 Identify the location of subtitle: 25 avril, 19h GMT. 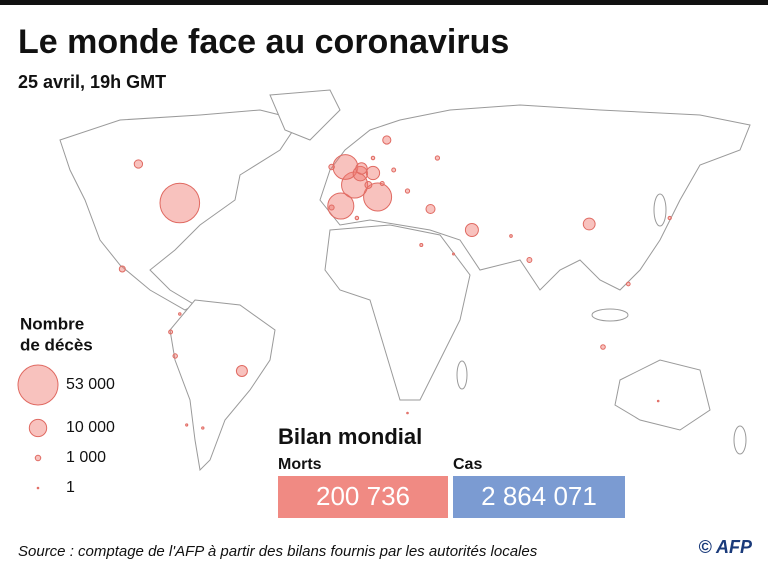
(92, 82).